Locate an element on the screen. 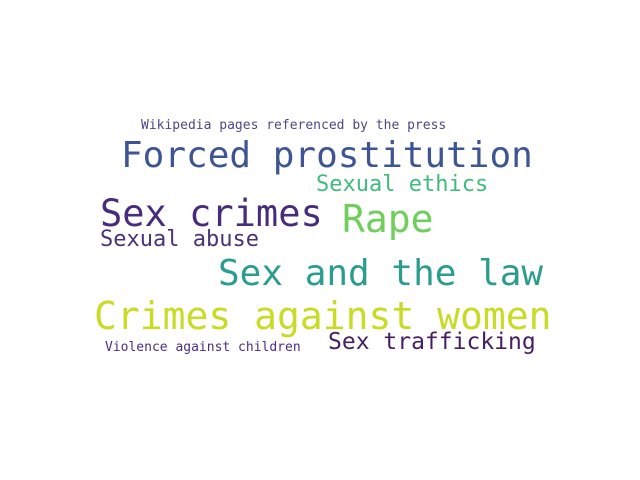  word-sexual-abuse: Sexual abuse is located at coordinates (179, 239).